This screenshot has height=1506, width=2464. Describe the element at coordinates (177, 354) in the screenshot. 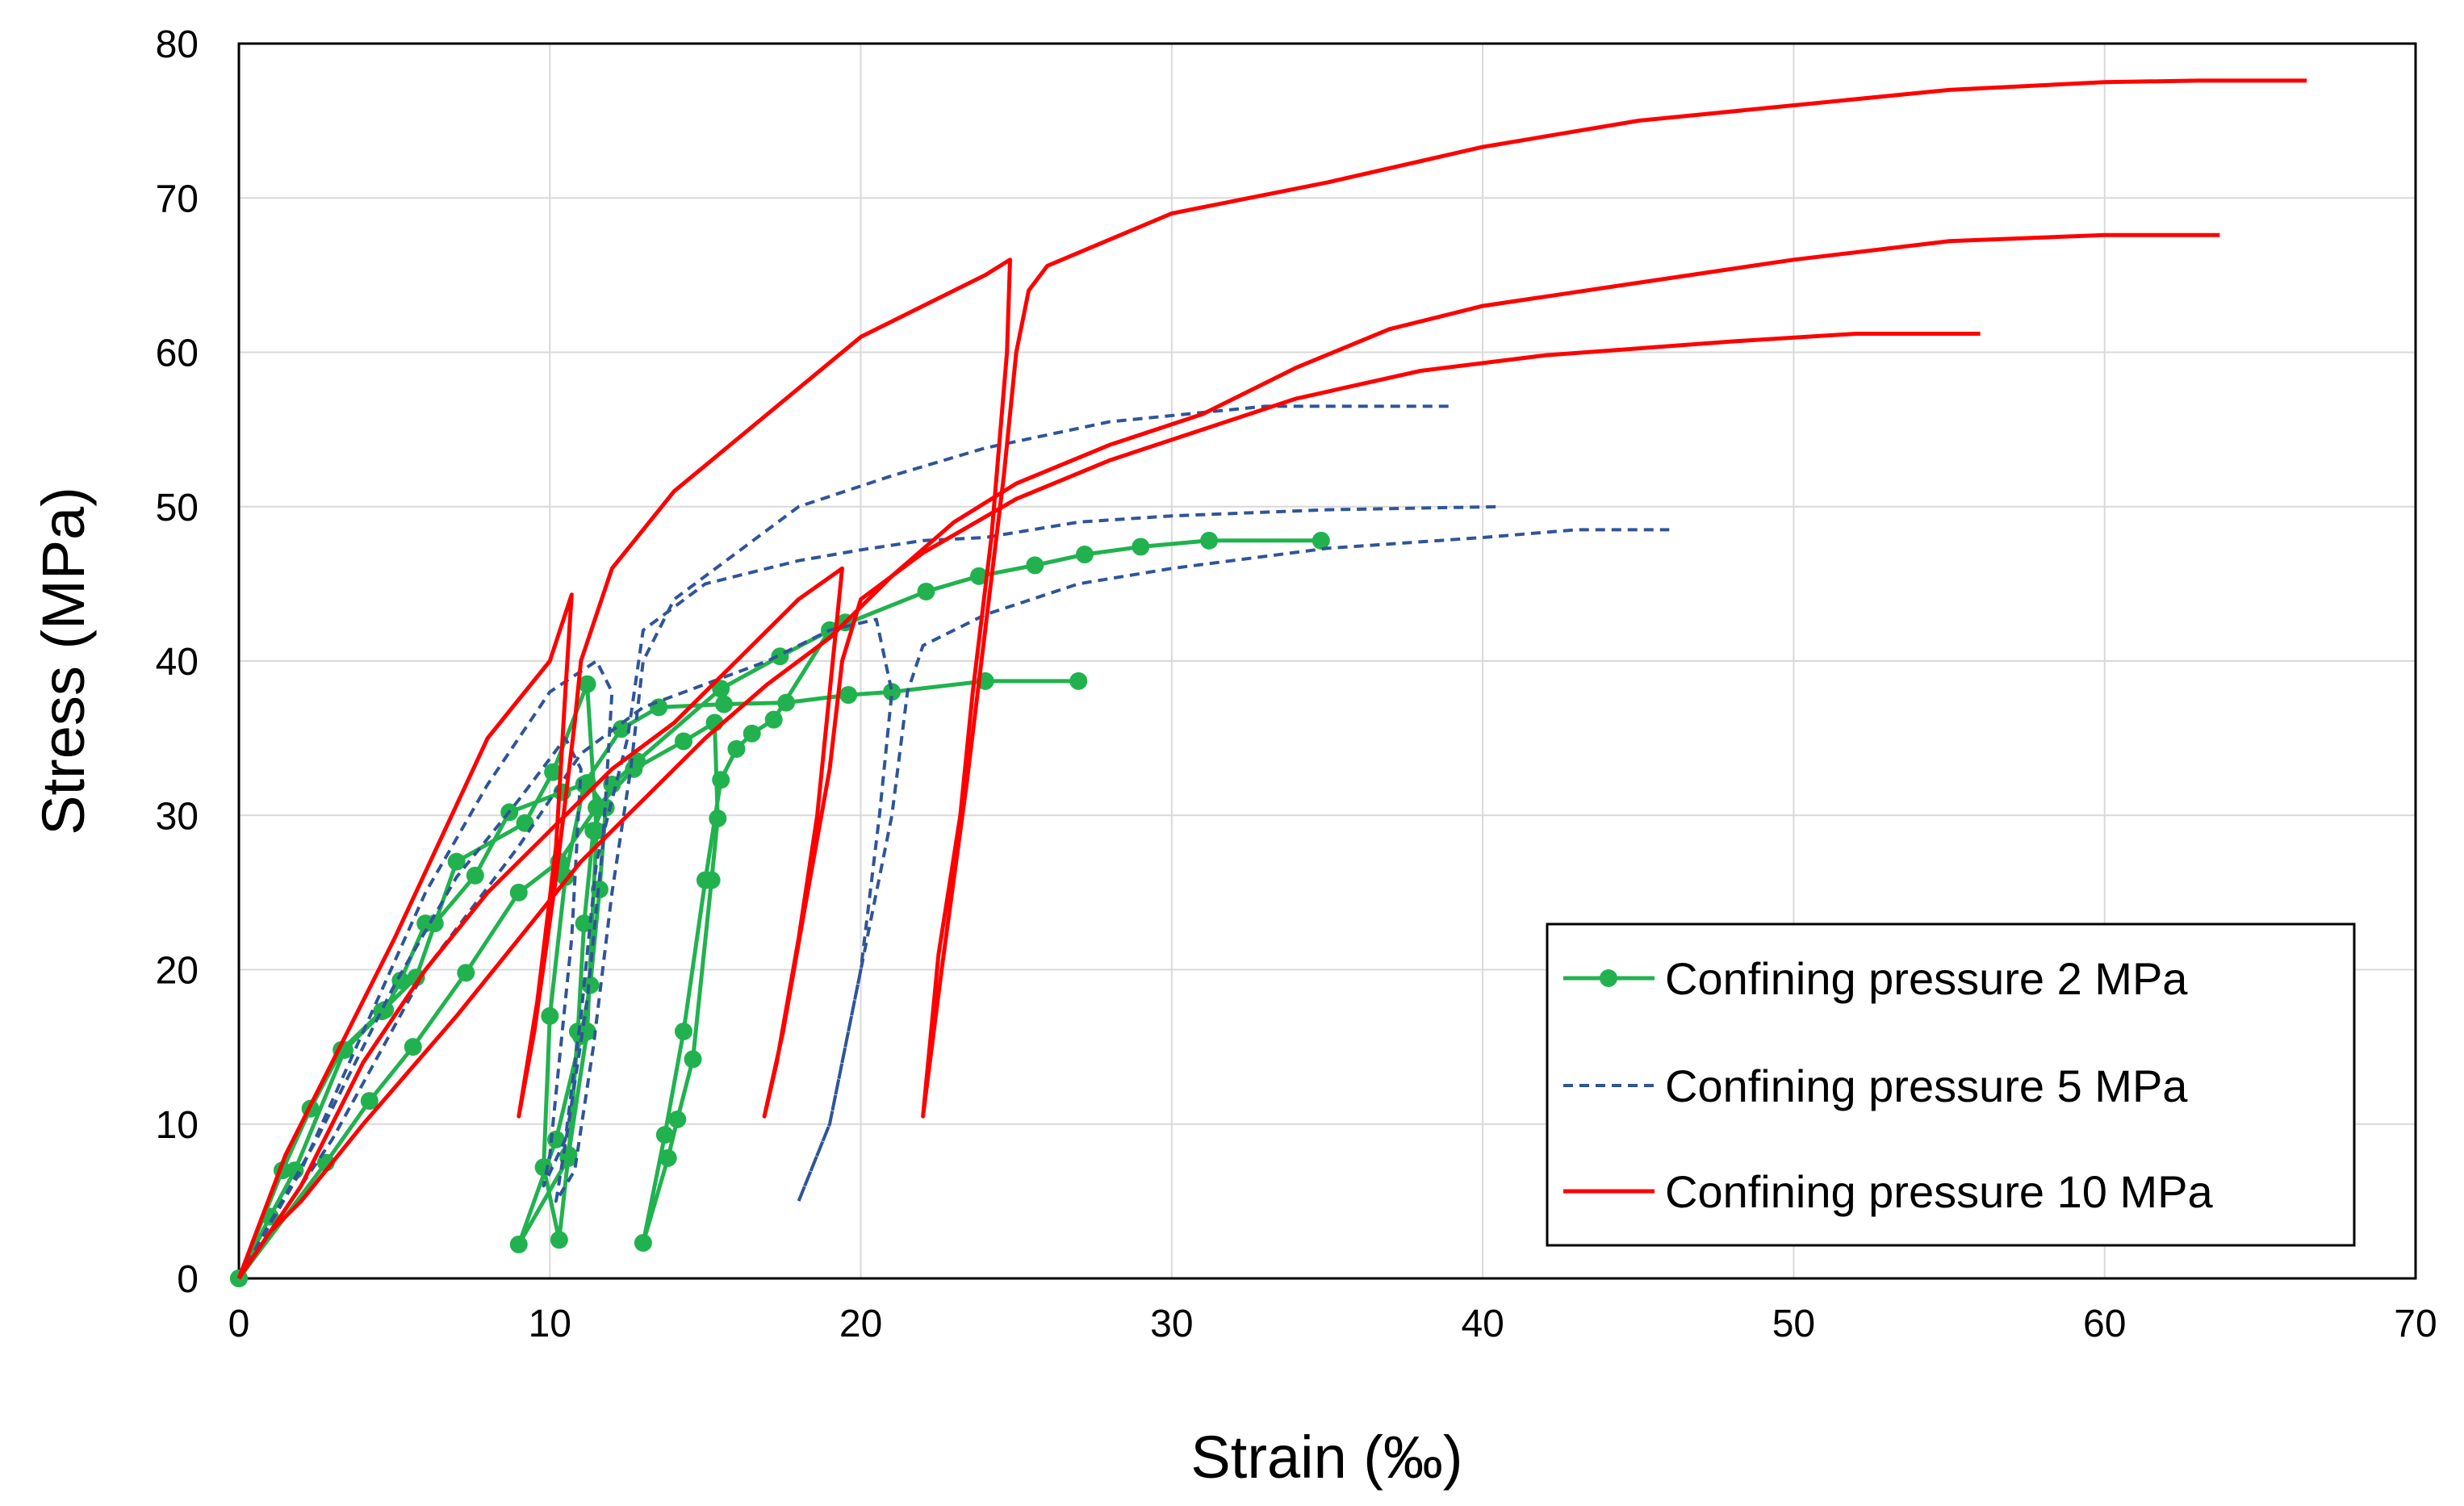

I see `y-tick-label: 60` at that location.